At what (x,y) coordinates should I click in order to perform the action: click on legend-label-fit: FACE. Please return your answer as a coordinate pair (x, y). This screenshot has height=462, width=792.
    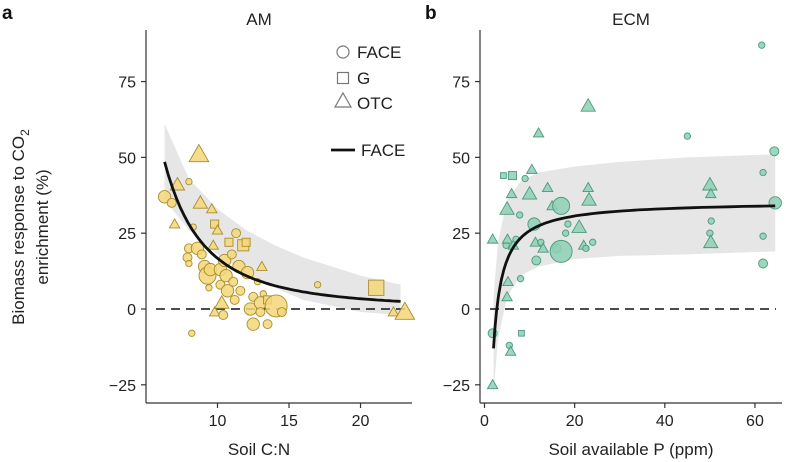
    Looking at the image, I should click on (383, 150).